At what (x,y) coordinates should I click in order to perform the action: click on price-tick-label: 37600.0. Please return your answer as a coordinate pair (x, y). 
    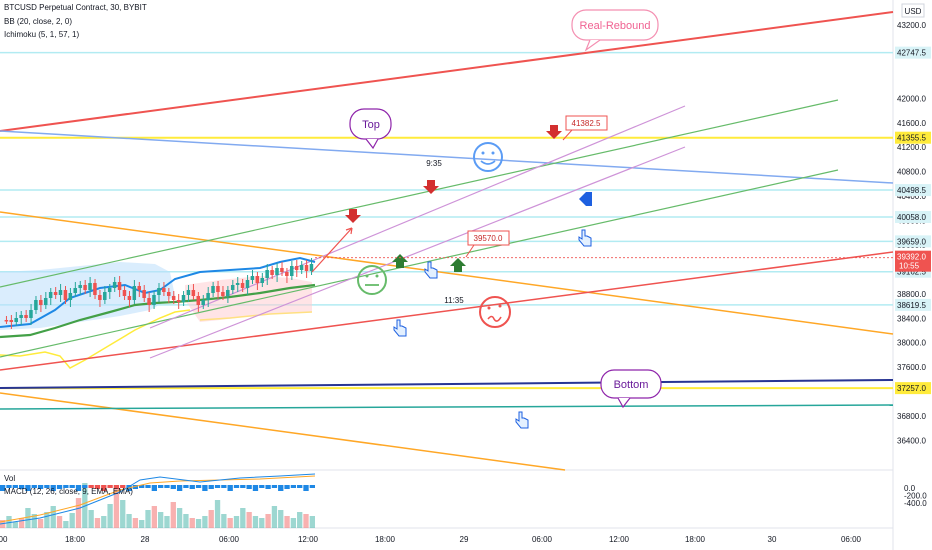
    Looking at the image, I should click on (911, 367).